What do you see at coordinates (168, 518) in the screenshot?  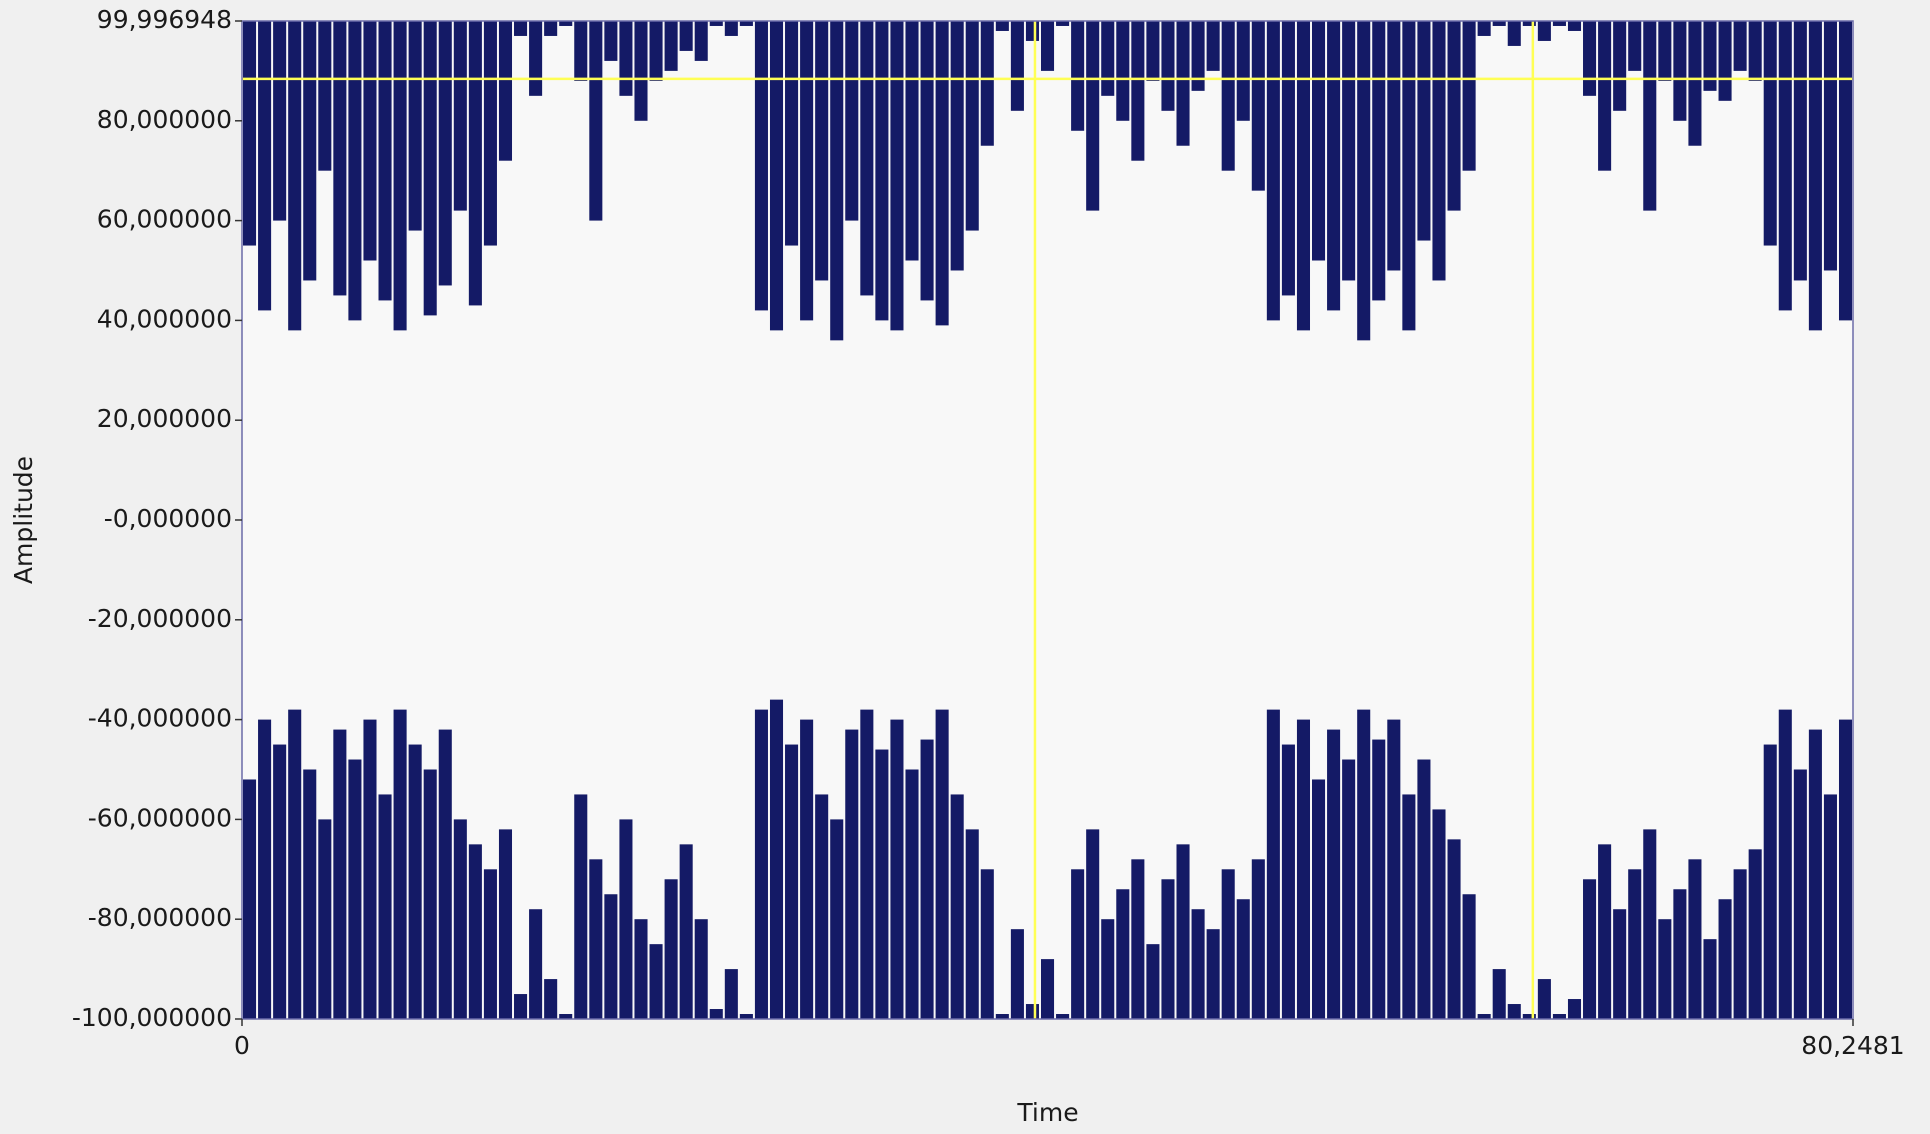 I see `y-tick-label: -0,000000` at bounding box center [168, 518].